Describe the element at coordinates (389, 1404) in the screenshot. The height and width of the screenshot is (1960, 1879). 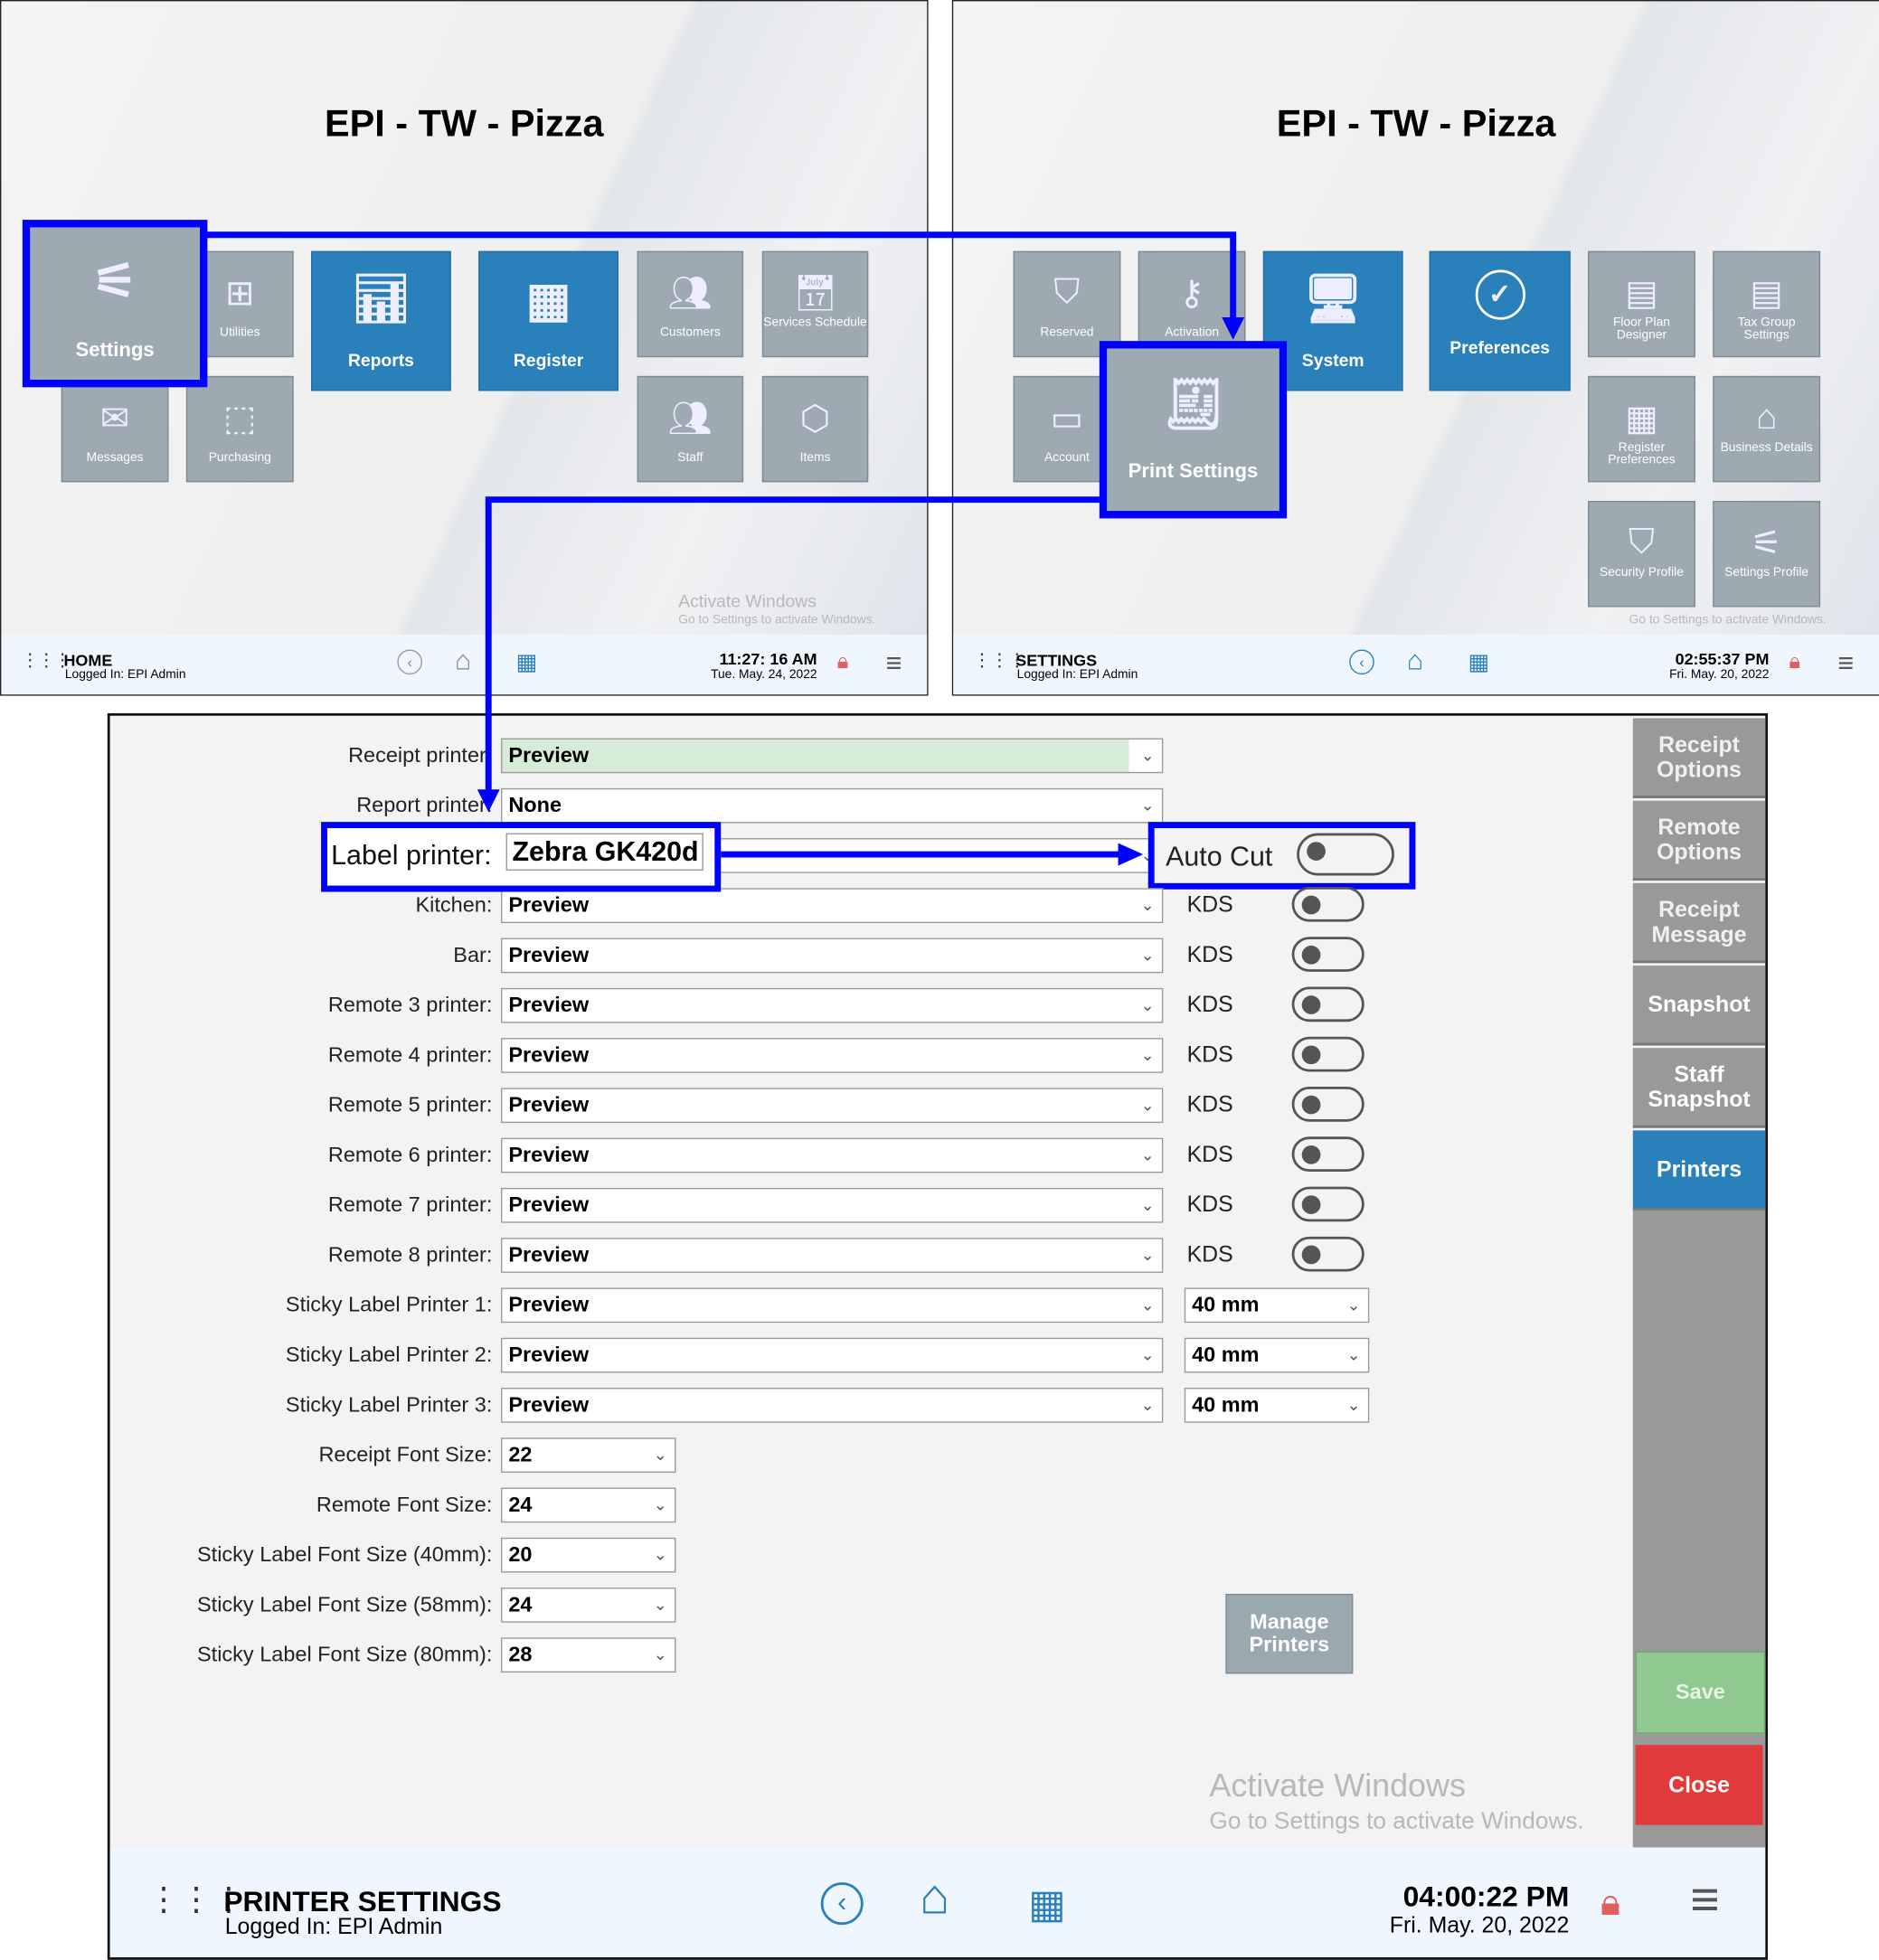
I see `row-label: Sticky Label Printer 3:` at that location.